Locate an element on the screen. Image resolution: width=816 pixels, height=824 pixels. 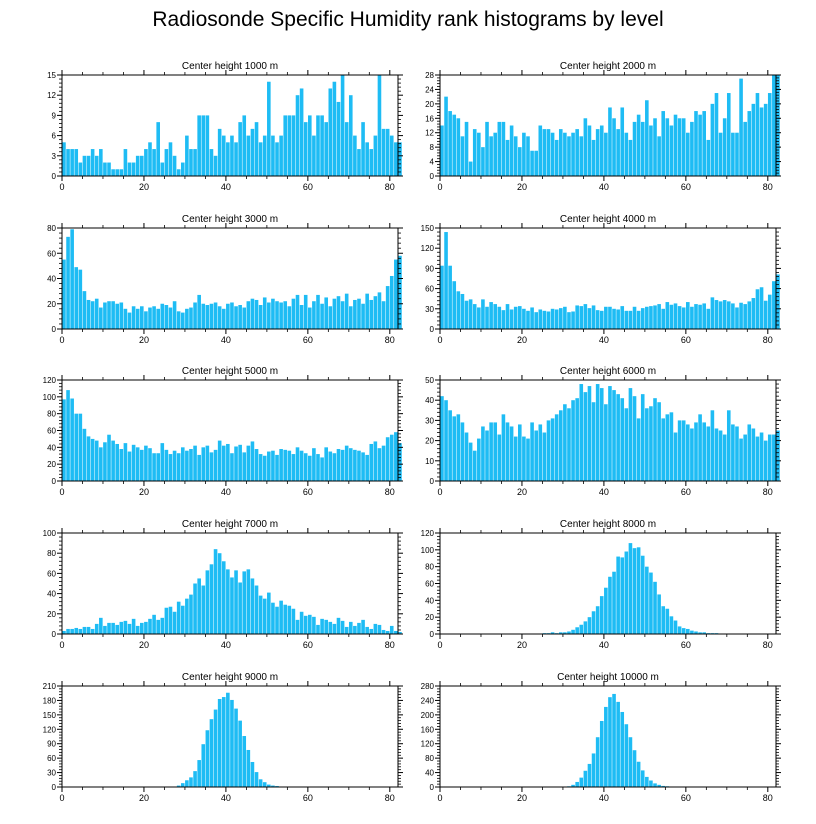
y-tick-label: 0 is located at coordinates (54, 787).